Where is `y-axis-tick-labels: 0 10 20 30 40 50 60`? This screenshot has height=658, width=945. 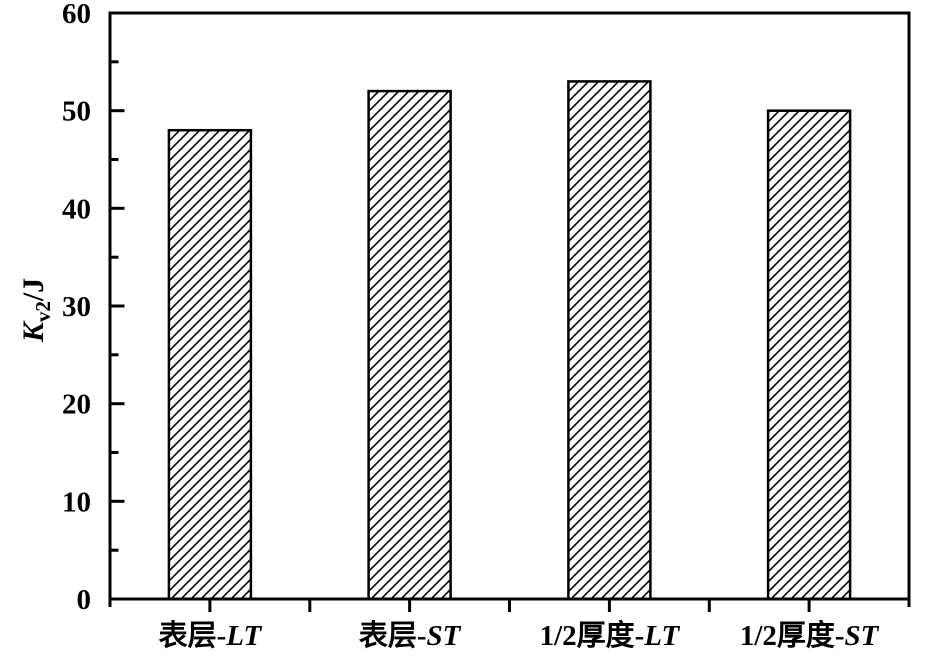 y-axis-tick-labels: 0 10 20 30 40 50 60 is located at coordinates (76, 308).